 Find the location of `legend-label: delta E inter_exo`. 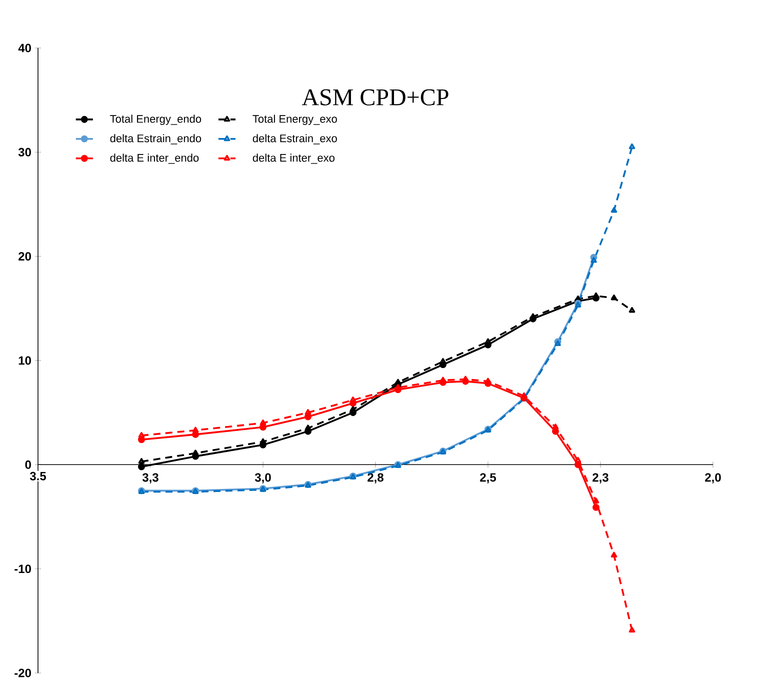

legend-label: delta E inter_exo is located at coordinates (293, 159).